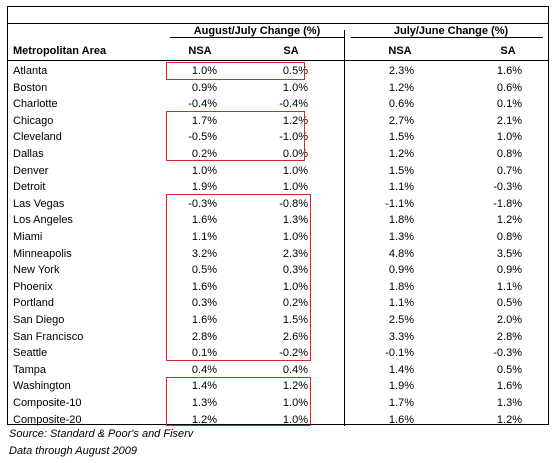 The image size is (556, 463). Describe the element at coordinates (279, 104) in the screenshot. I see `table-row: Charlotte -0.4% -0.4% 0.6% 0.1%` at that location.